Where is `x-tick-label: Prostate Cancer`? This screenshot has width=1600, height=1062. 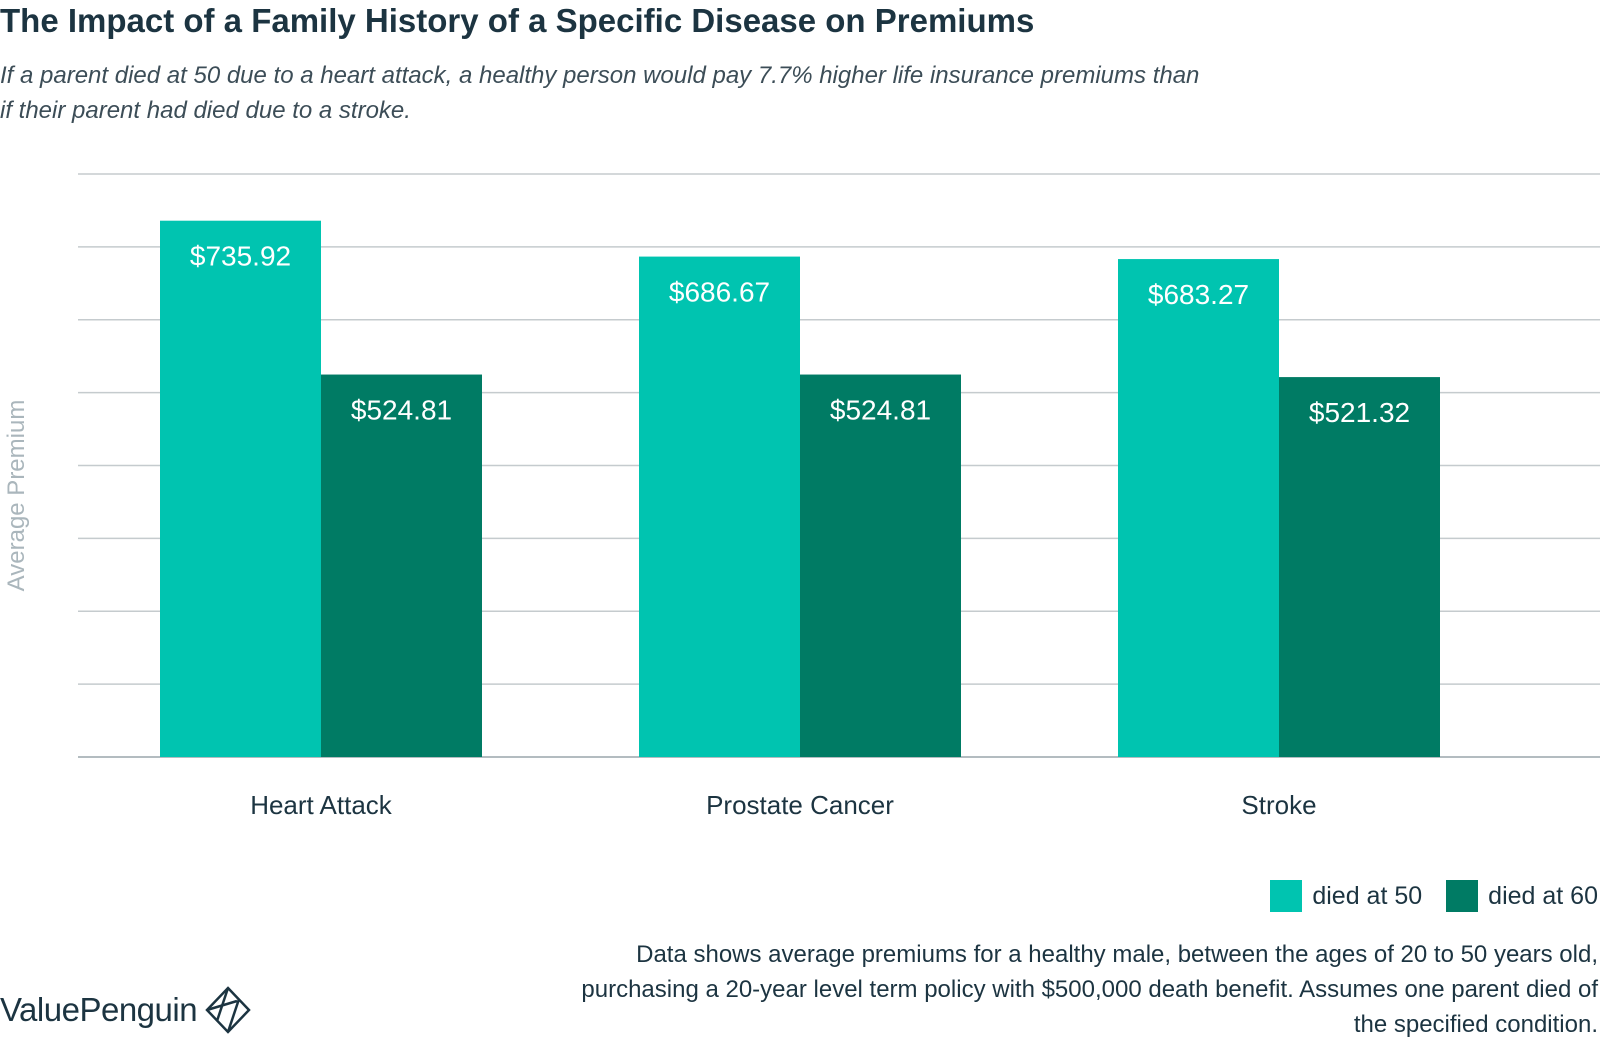
x-tick-label: Prostate Cancer is located at coordinates (800, 805).